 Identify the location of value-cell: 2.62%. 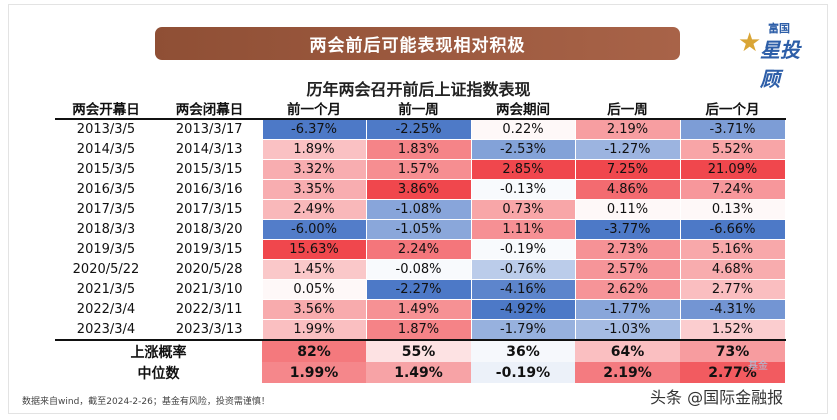
(627, 289).